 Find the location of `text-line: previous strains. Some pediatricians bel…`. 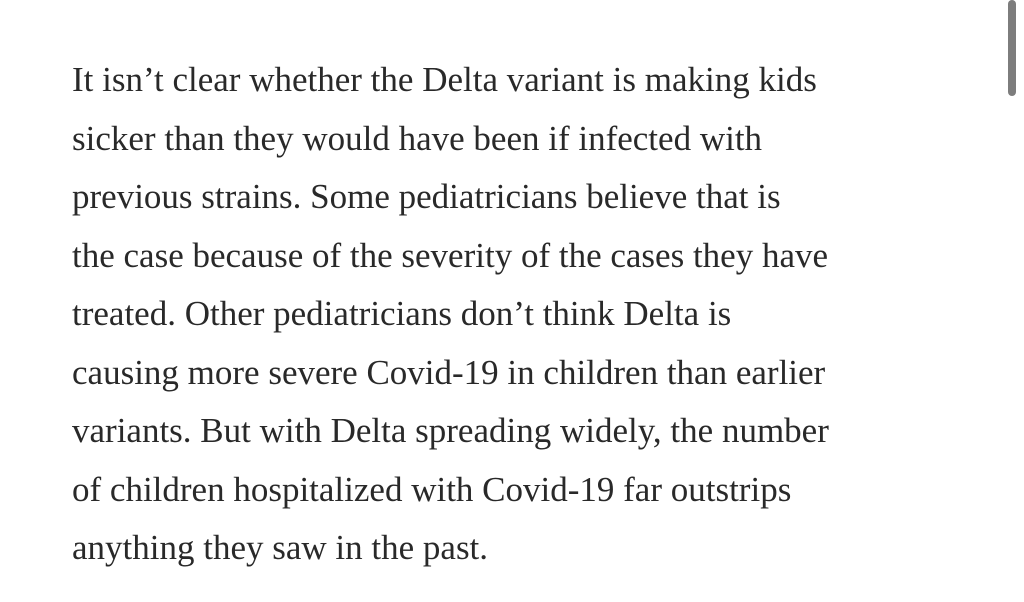

text-line: previous strains. Some pediatricians bel… is located at coordinates (426, 196).